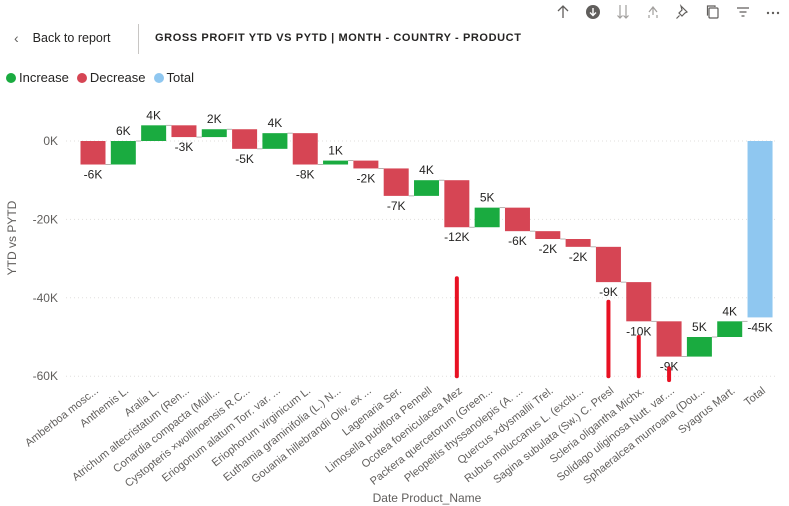 The width and height of the screenshot is (789, 506). What do you see at coordinates (123, 131) in the screenshot?
I see `data-label: 6K` at bounding box center [123, 131].